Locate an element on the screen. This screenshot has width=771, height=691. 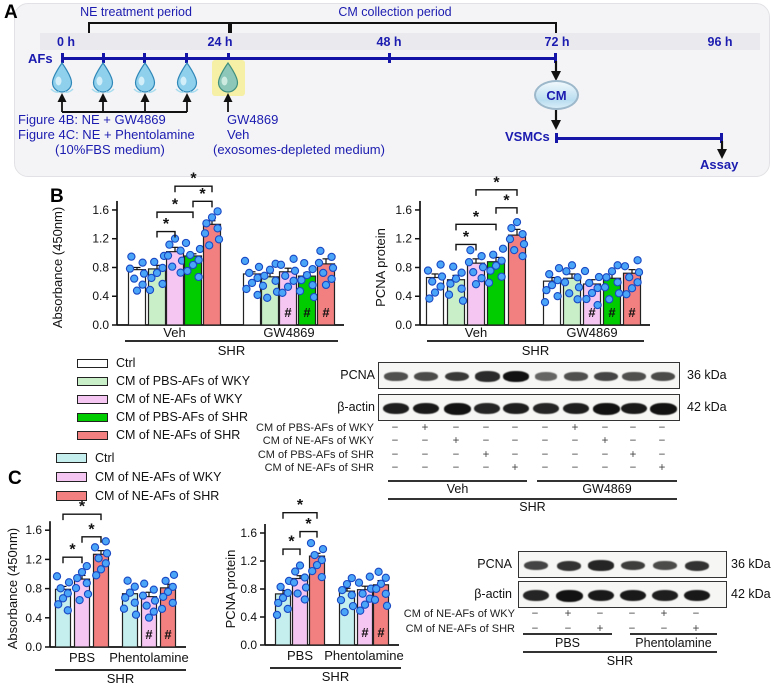
water-drop-icon is located at coordinates (145, 77).